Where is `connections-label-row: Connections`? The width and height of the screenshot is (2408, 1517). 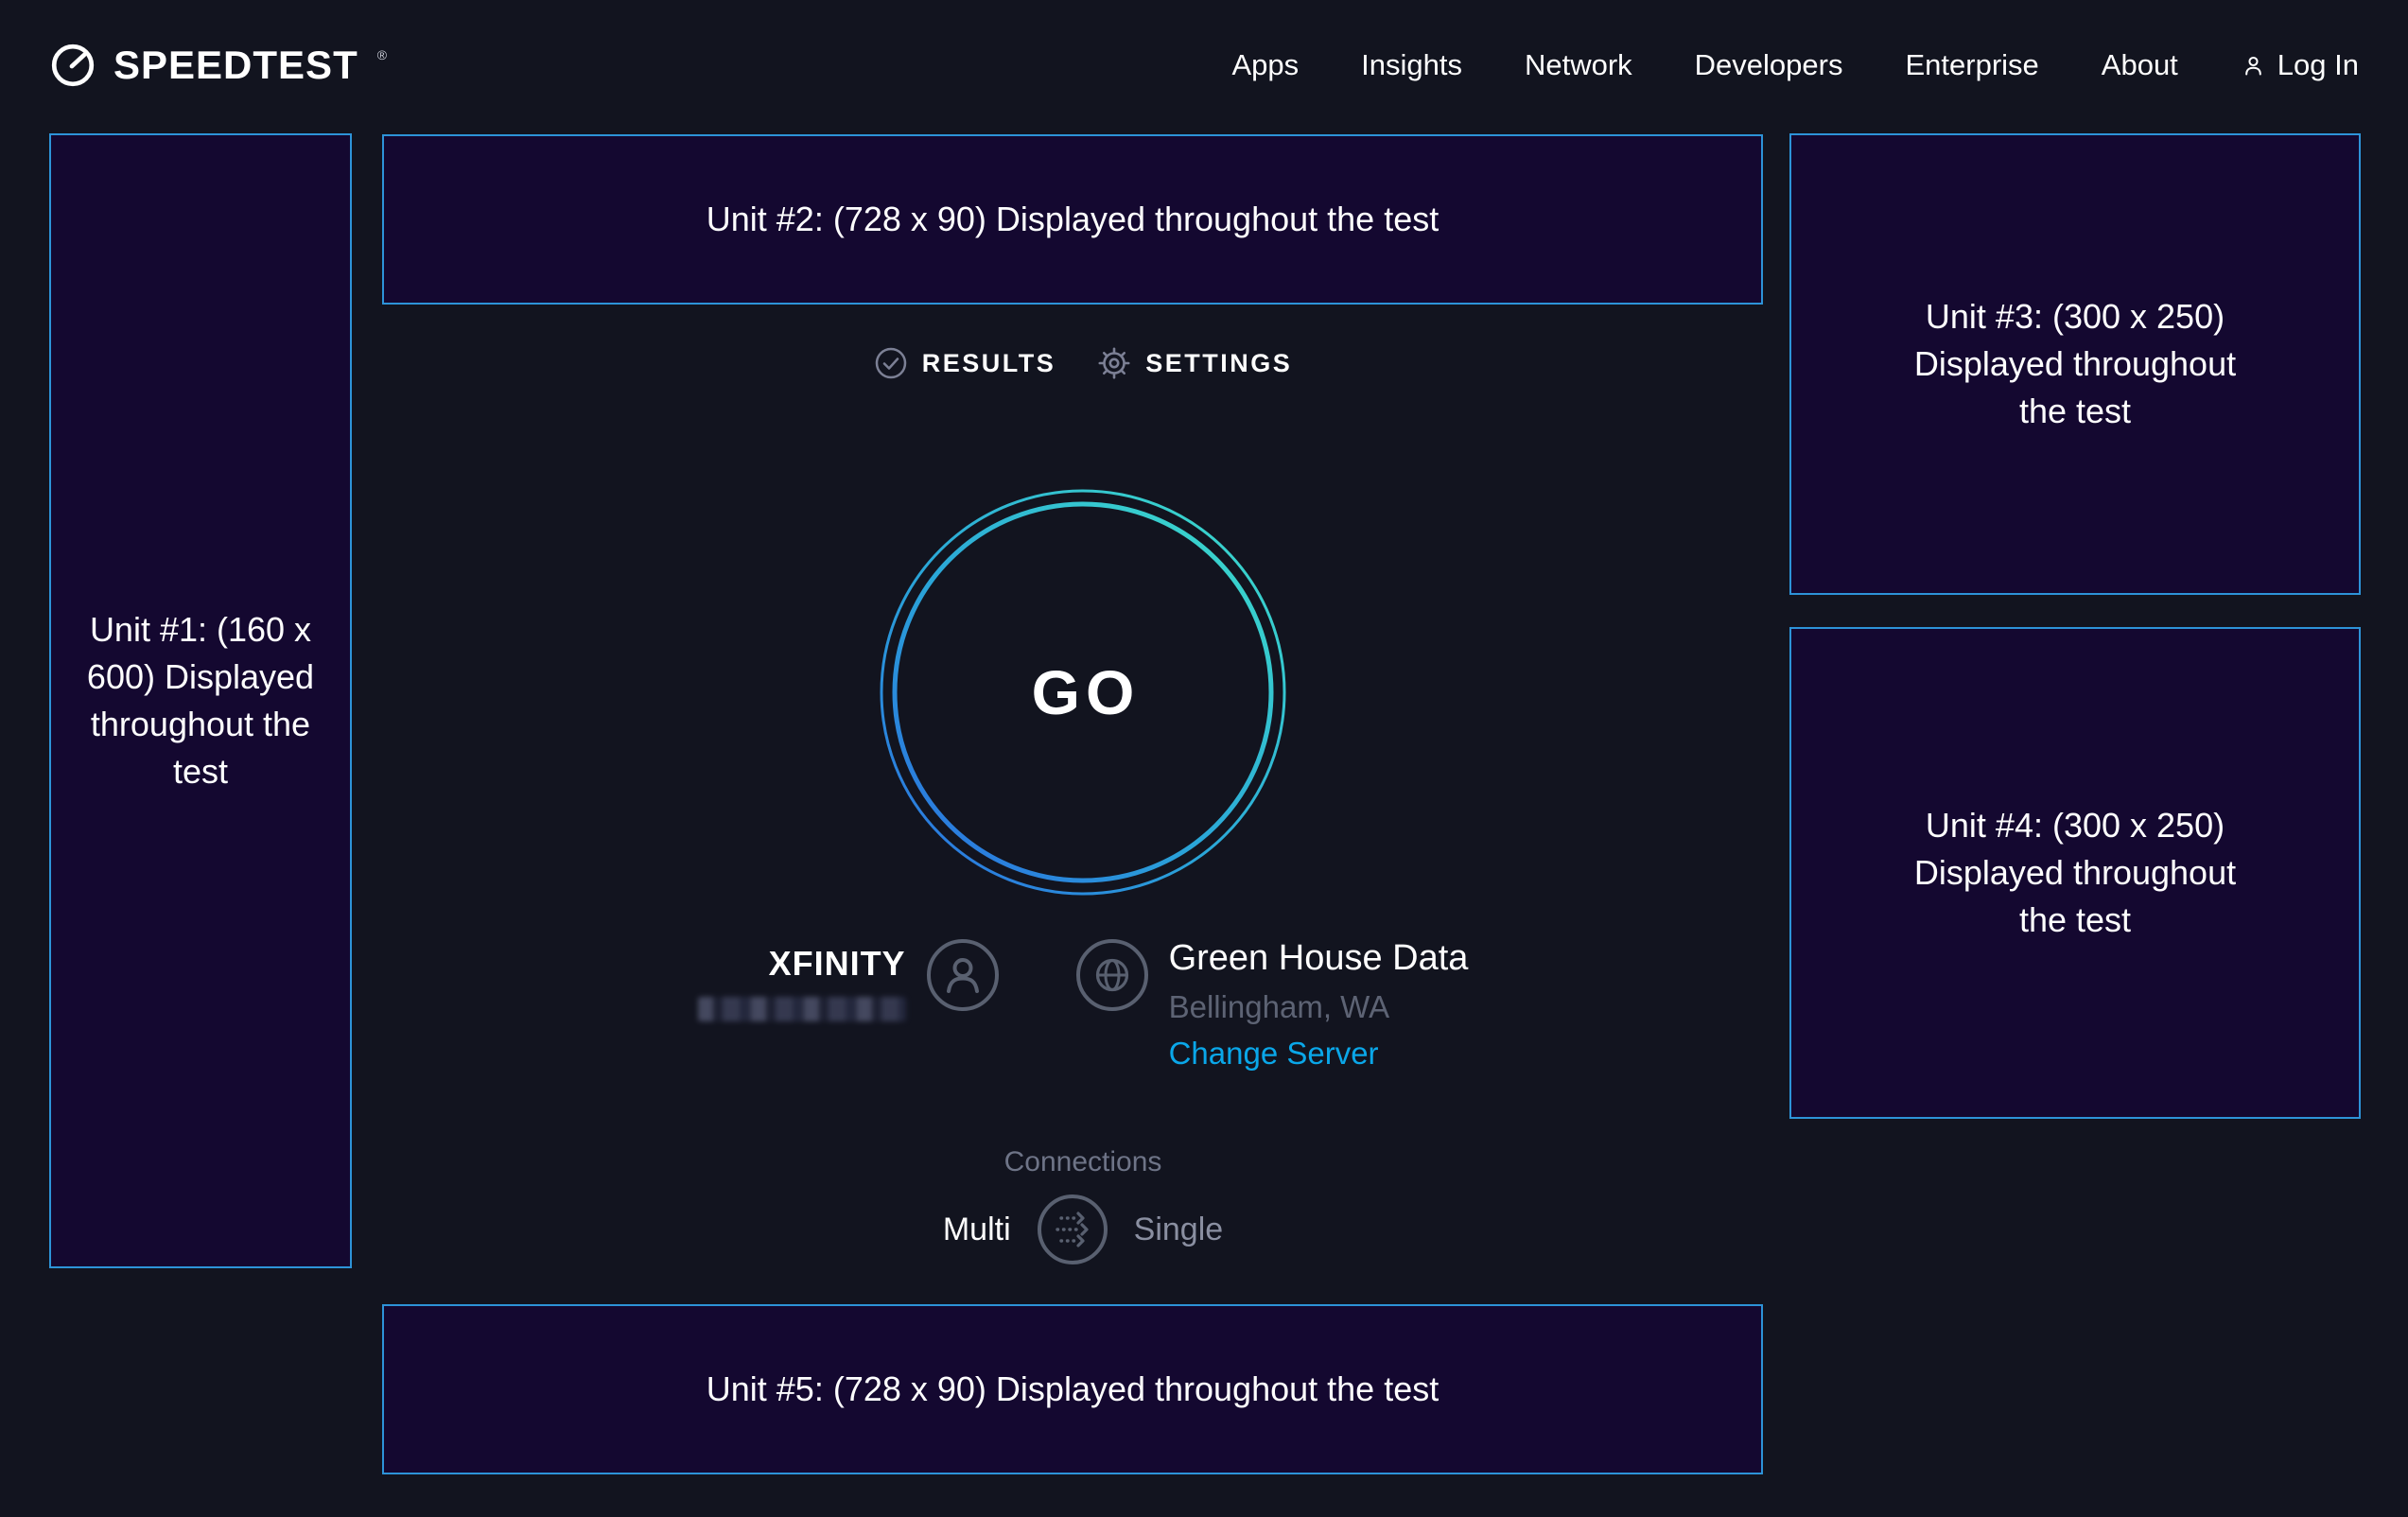 connections-label-row: Connections is located at coordinates (1083, 1162).